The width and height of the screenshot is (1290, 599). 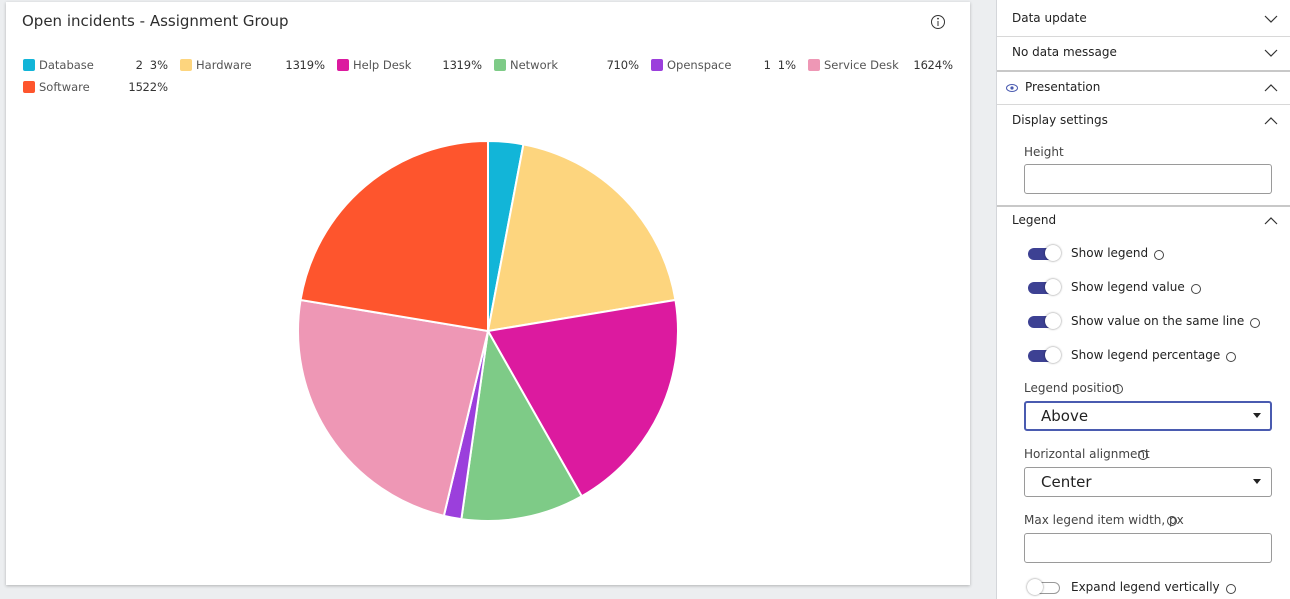 I want to click on legend-percent: 1%, so click(x=786, y=65).